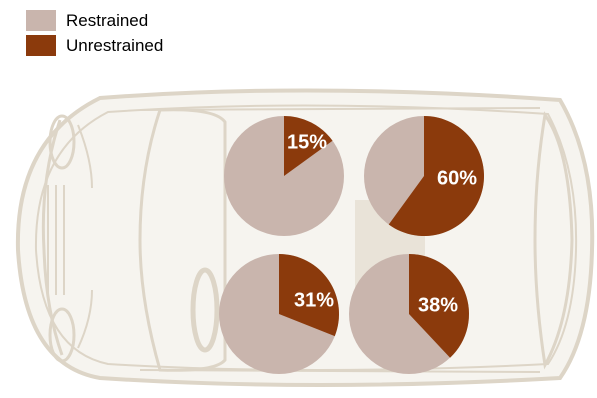  What do you see at coordinates (457, 178) in the screenshot?
I see `pie-data-label: 60%` at bounding box center [457, 178].